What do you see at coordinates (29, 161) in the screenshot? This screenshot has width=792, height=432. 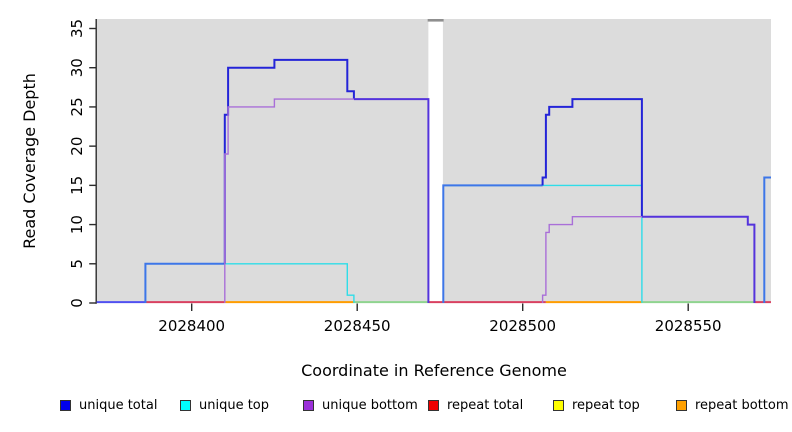 I see `y-axis-title: Read Coverage Depth` at bounding box center [29, 161].